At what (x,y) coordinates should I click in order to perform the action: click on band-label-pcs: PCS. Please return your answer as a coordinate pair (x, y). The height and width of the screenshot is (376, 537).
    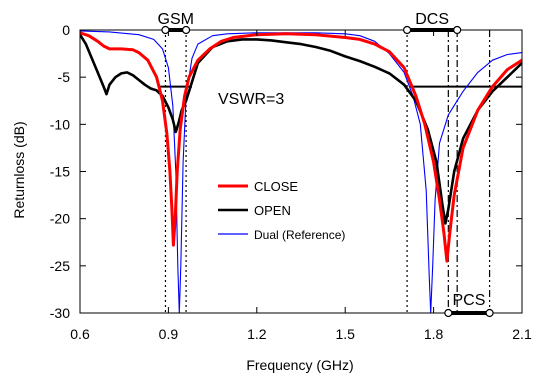
    Looking at the image, I should click on (469, 300).